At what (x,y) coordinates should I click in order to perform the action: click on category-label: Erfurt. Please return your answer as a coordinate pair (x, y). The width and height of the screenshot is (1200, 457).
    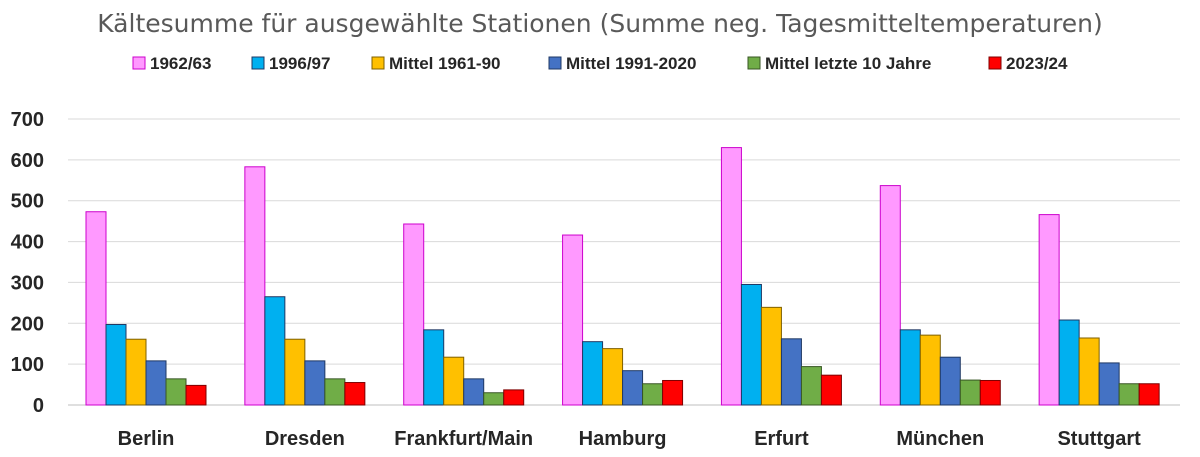
    Looking at the image, I should click on (781, 439).